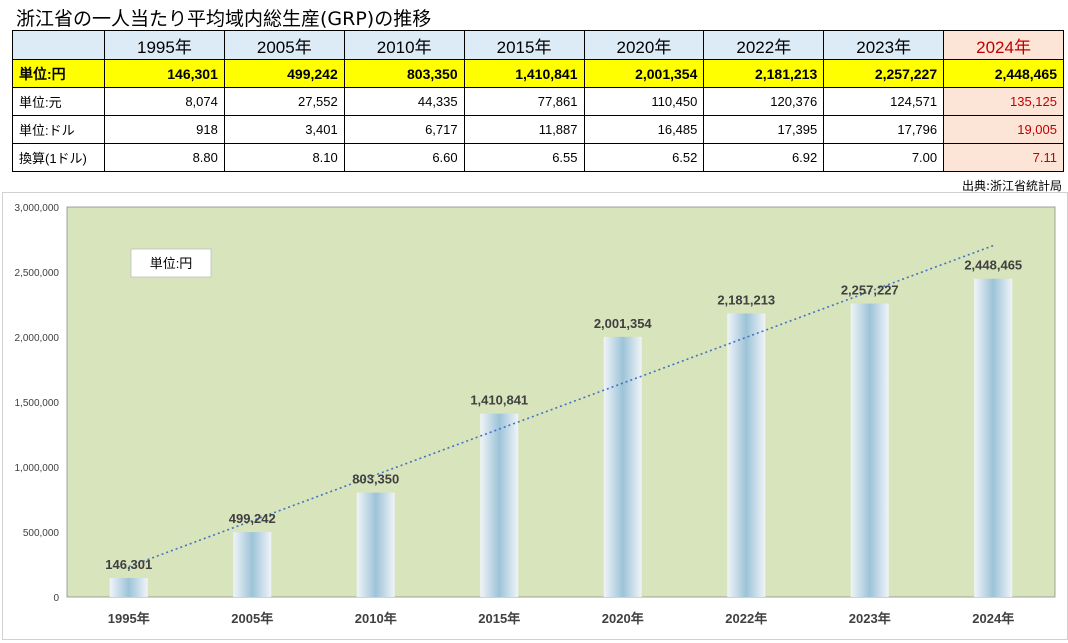  I want to click on x-tick-label: 2005年, so click(252, 618).